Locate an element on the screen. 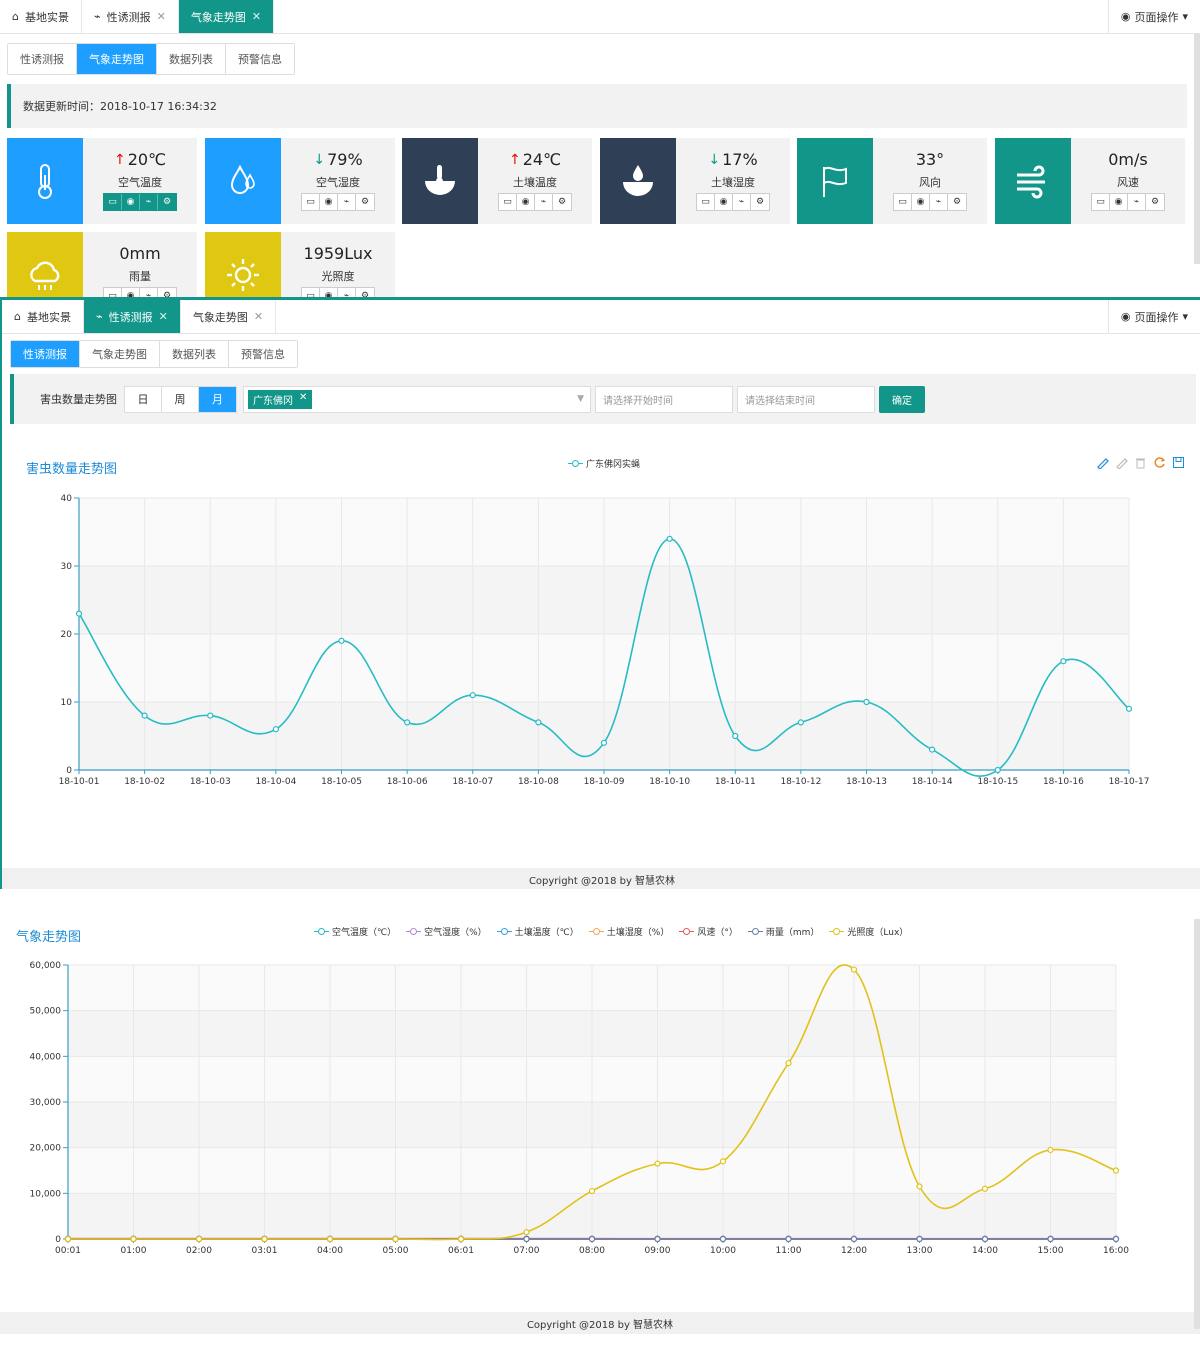 Image resolution: width=1200 pixels, height=1364 pixels. refresh-icon is located at coordinates (1159, 462).